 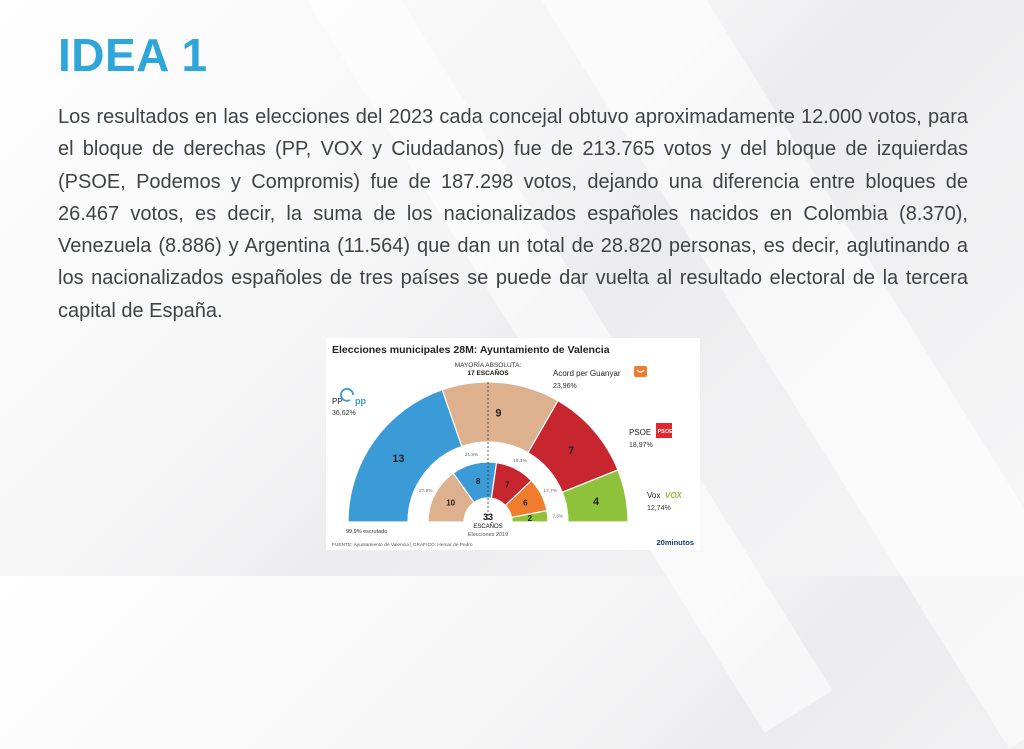 I want to click on pp-logo-icon: pp, so click(x=353, y=396).